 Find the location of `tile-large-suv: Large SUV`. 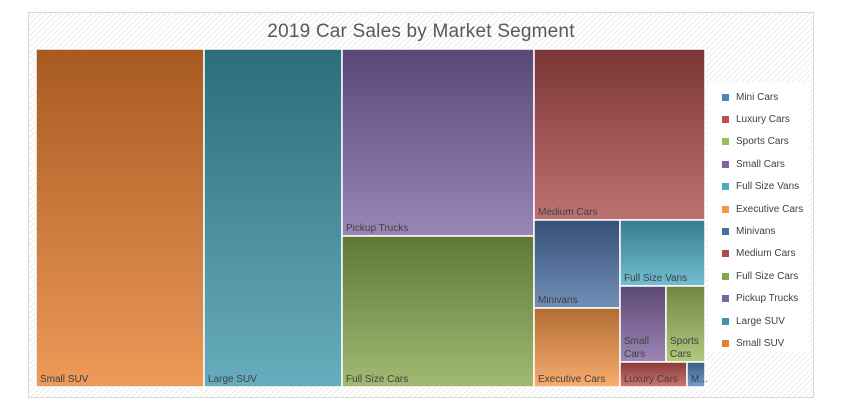

tile-large-suv: Large SUV is located at coordinates (273, 218).